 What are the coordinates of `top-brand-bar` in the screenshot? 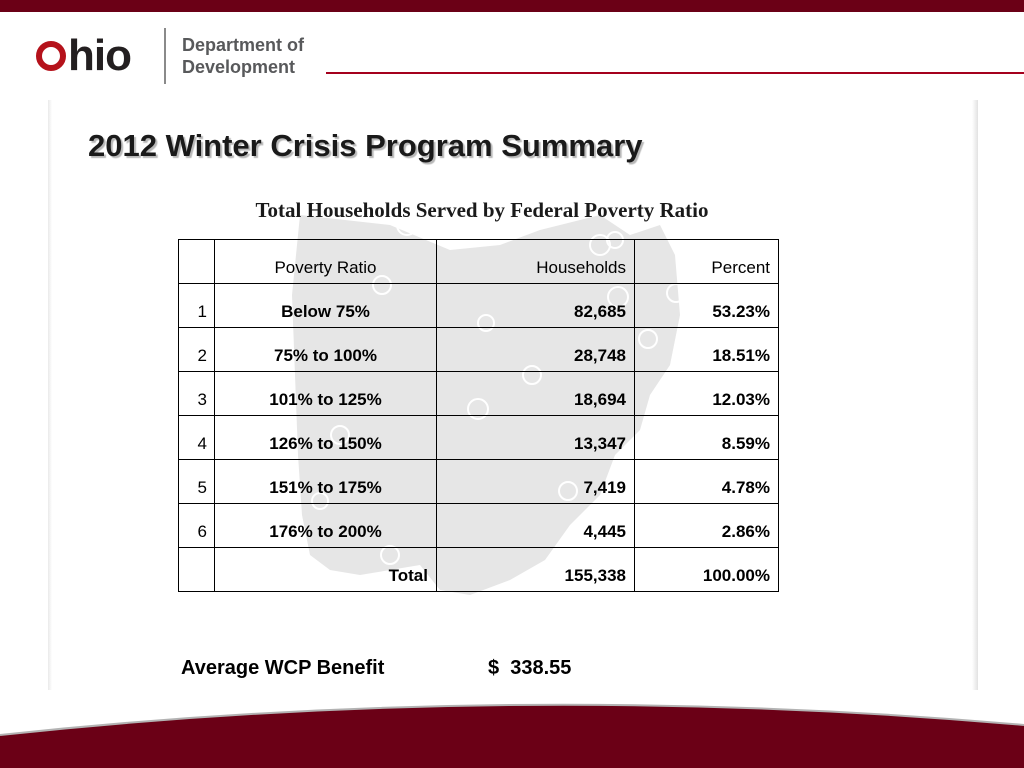 It's located at (512, 6).